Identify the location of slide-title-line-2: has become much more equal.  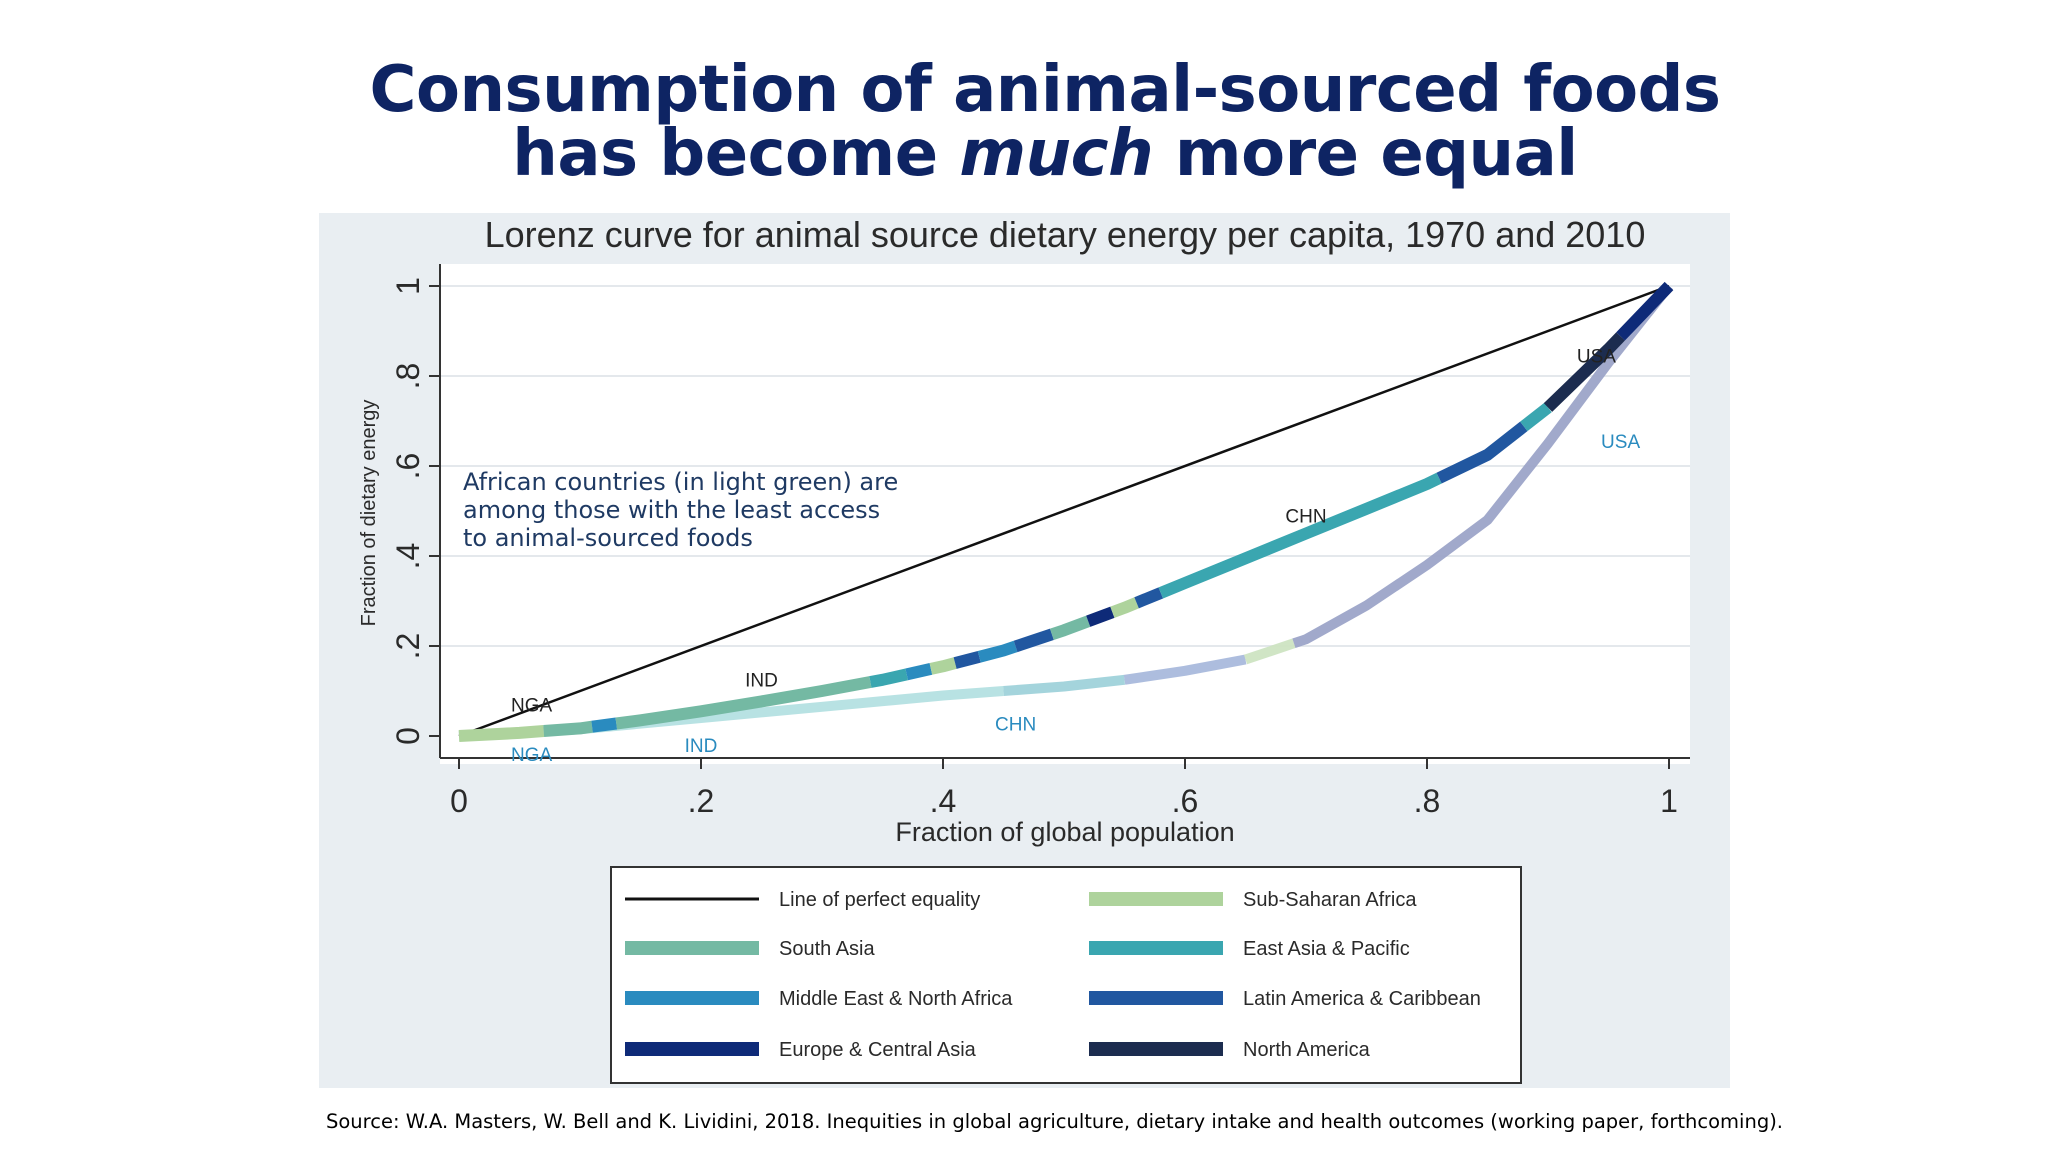
(1024, 154).